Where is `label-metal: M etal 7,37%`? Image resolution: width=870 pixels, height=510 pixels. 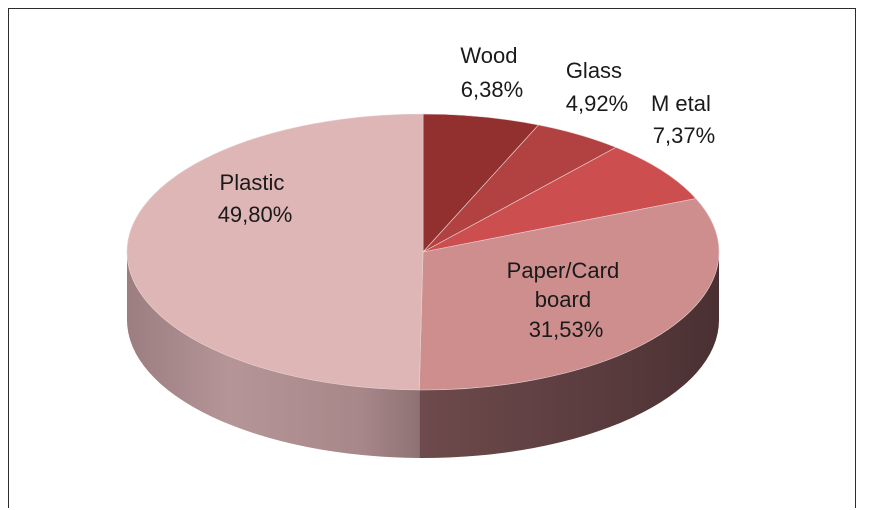 label-metal: M etal 7,37% is located at coordinates (684, 119).